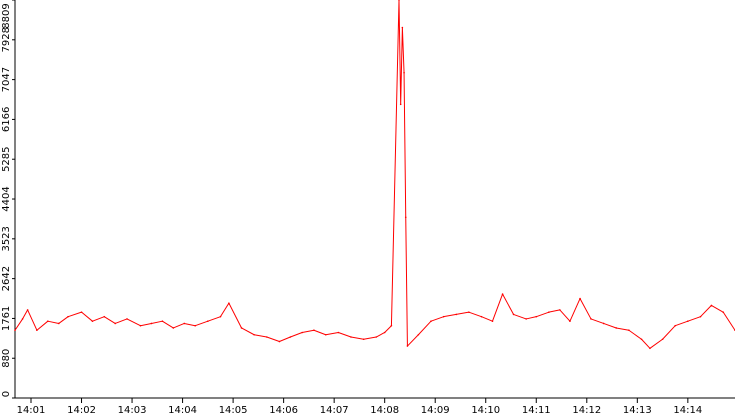 Image resolution: width=735 pixels, height=419 pixels. What do you see at coordinates (6, 79) in the screenshot?
I see `y-tick-label: 7047` at bounding box center [6, 79].